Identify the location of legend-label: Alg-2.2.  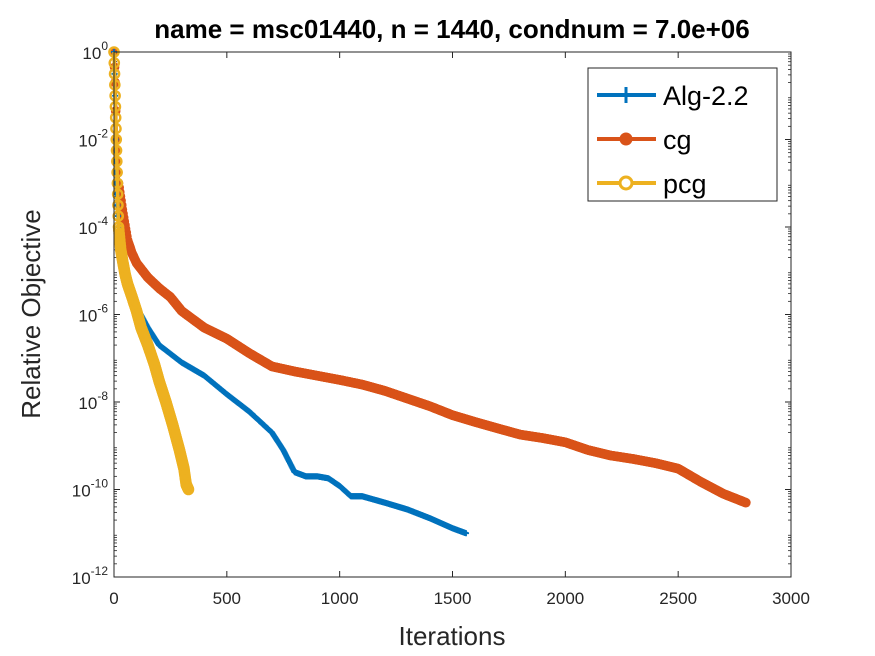
(706, 96).